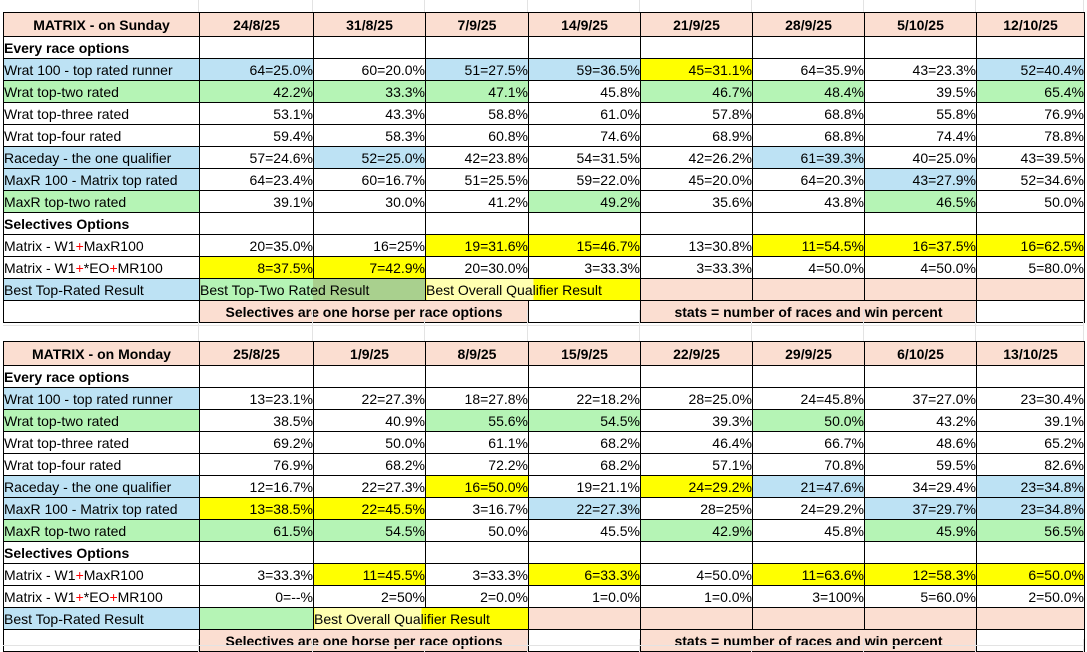  I want to click on data-cell: 2=0.0%, so click(477, 596).